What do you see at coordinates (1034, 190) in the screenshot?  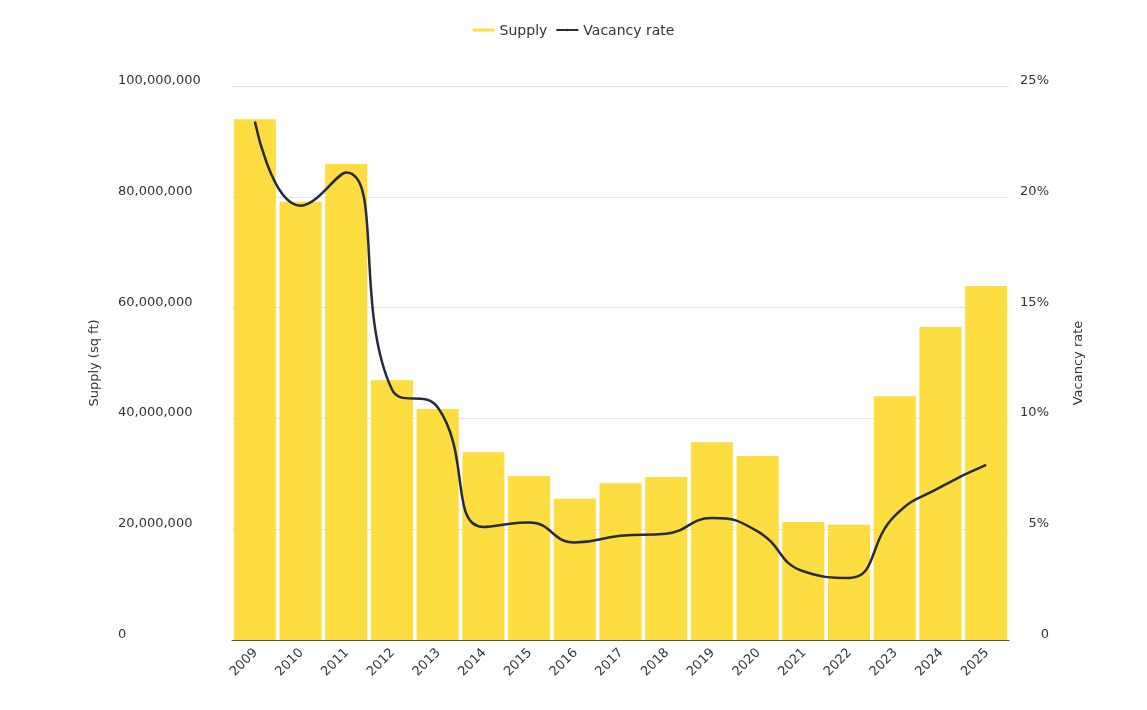 I see `y2-tick-label: 20%` at bounding box center [1034, 190].